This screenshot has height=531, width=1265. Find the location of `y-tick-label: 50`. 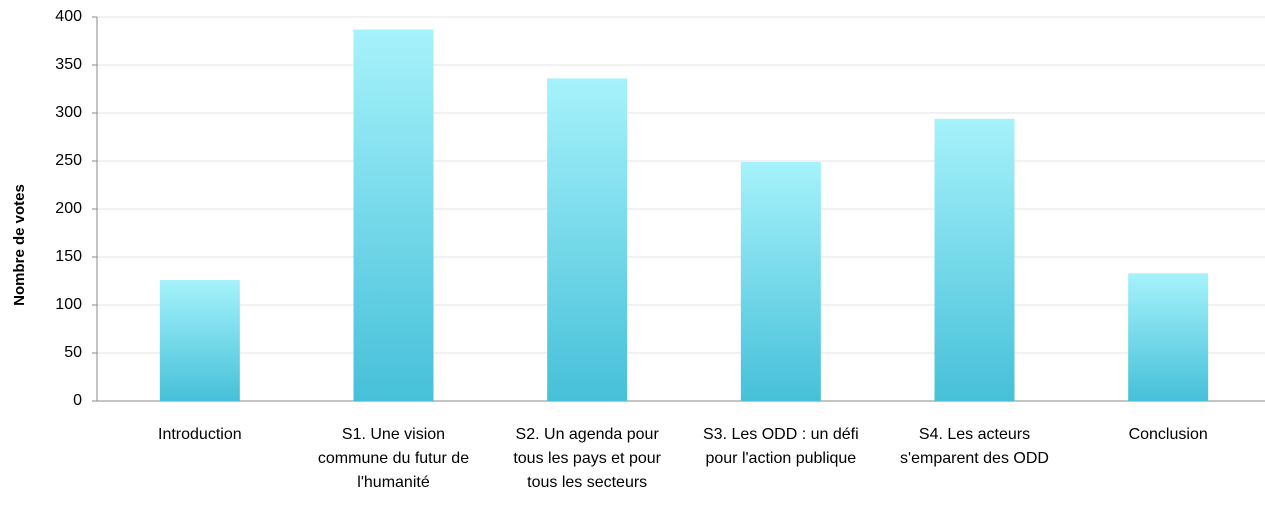

y-tick-label: 50 is located at coordinates (73, 352).